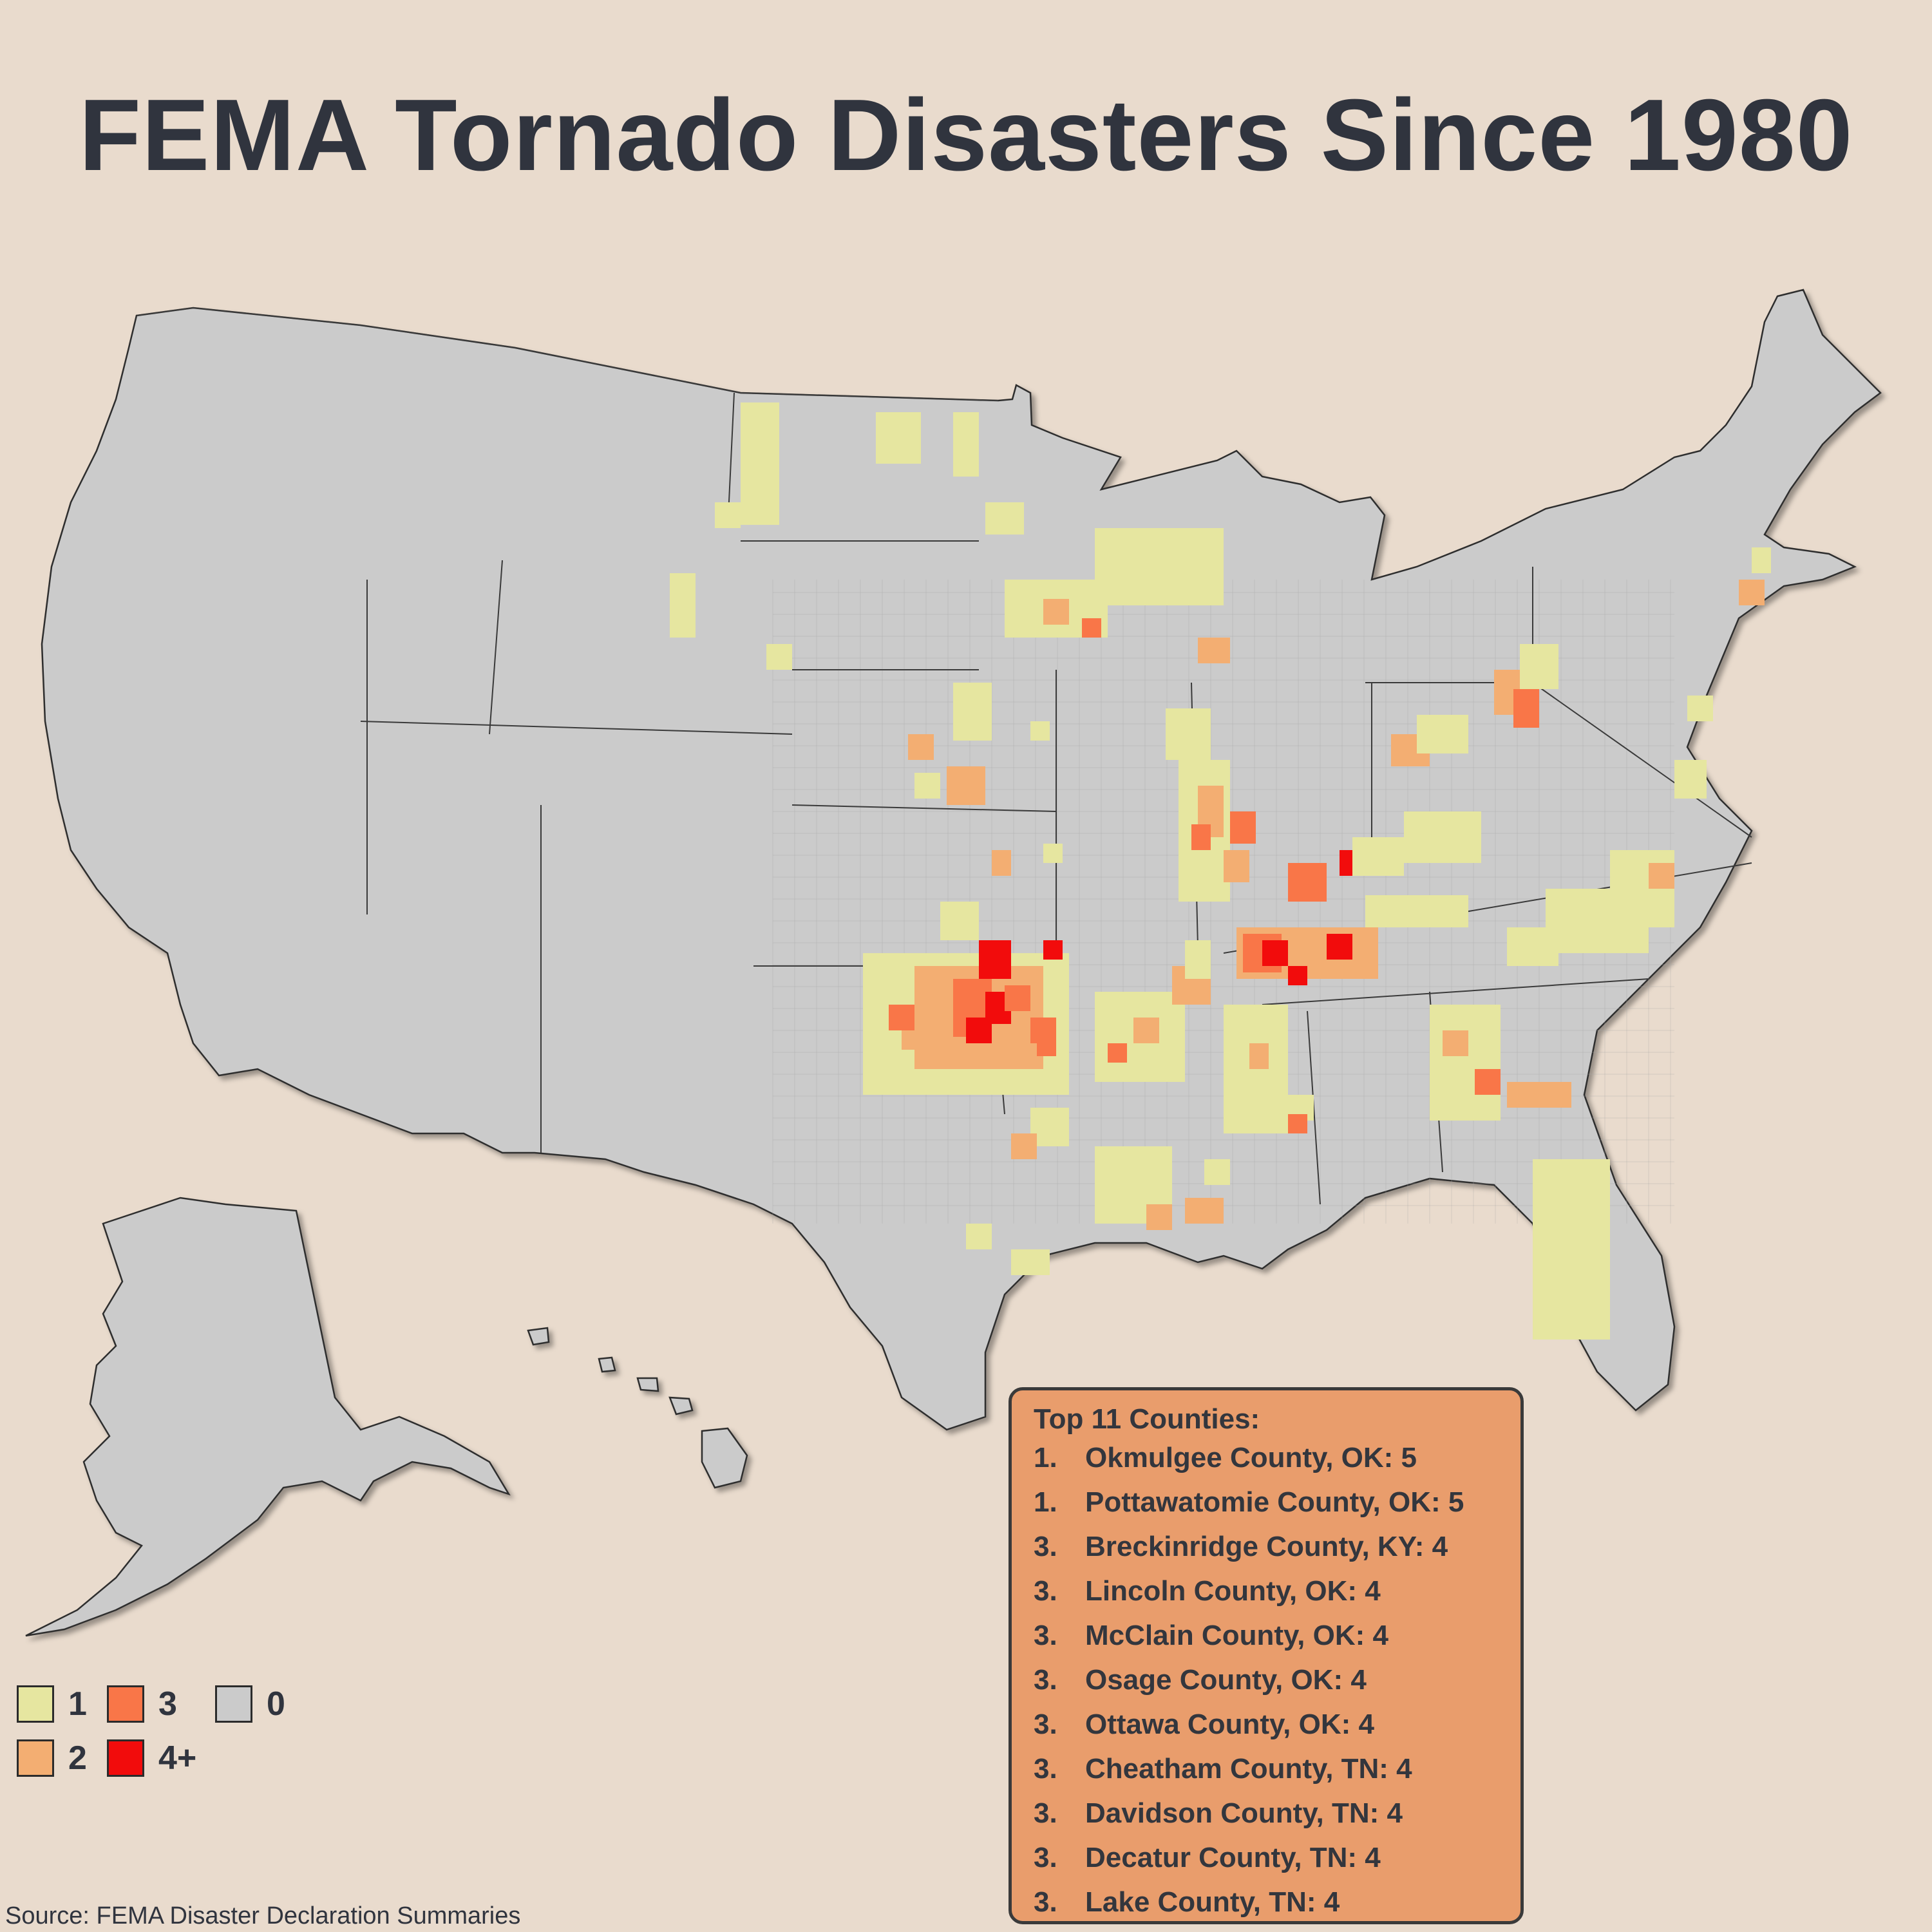  What do you see at coordinates (724, 1458) in the screenshot?
I see `hawaii-big-island` at bounding box center [724, 1458].